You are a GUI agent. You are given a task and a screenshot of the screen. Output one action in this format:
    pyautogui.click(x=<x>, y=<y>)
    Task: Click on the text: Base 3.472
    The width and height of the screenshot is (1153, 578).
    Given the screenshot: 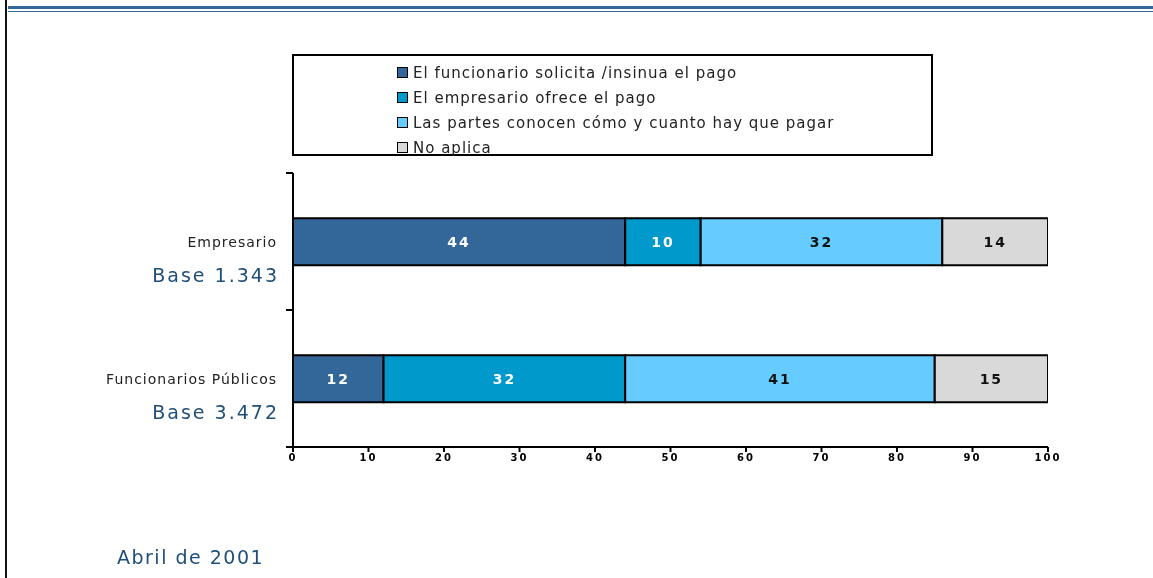 What is the action you would take?
    pyautogui.click(x=215, y=411)
    